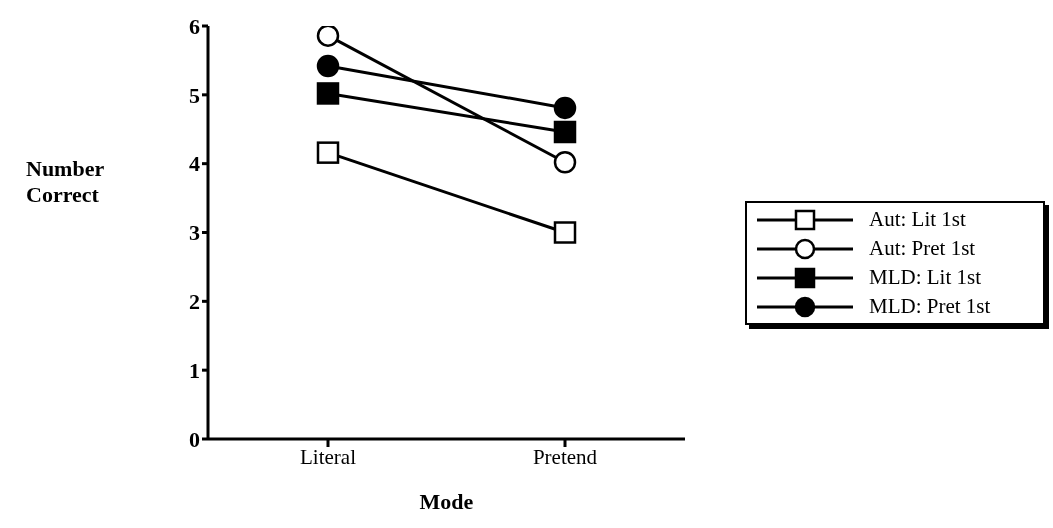  Describe the element at coordinates (930, 306) in the screenshot. I see `legend-label: MLD: Pret 1st` at that location.